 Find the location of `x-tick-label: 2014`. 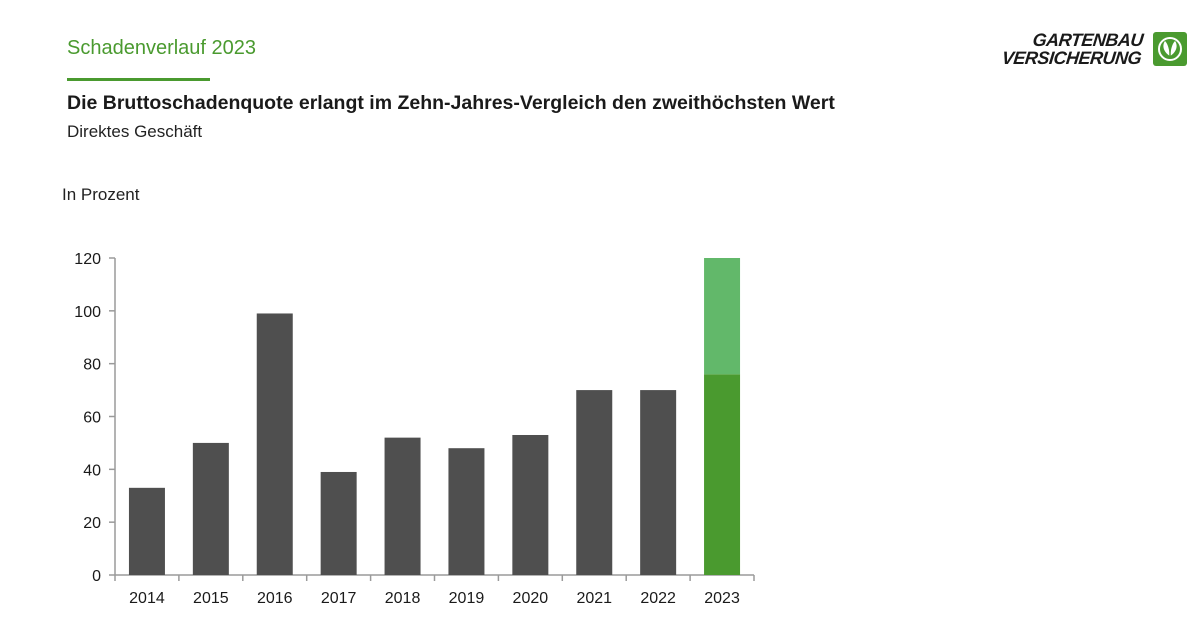

x-tick-label: 2014 is located at coordinates (147, 598).